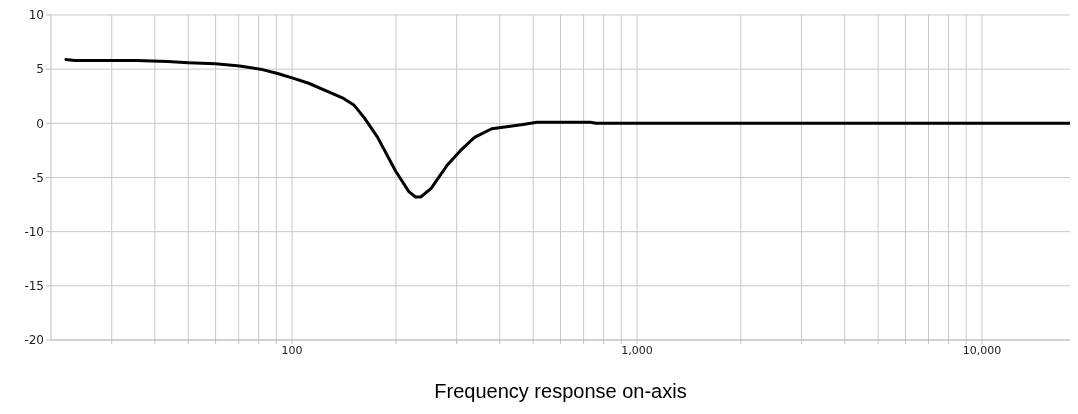 The height and width of the screenshot is (414, 1078). I want to click on x-tick-label: 10,000, so click(982, 350).